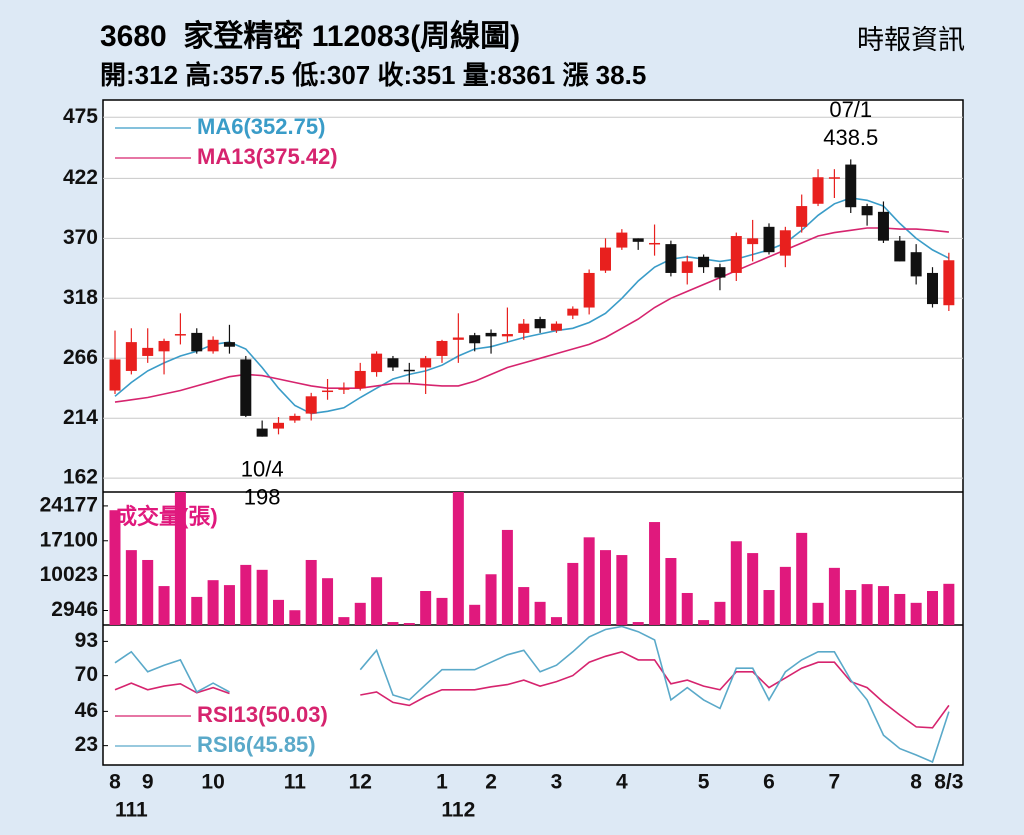 Image resolution: width=1024 pixels, height=835 pixels. I want to click on x-tick-label: 11, so click(295, 782).